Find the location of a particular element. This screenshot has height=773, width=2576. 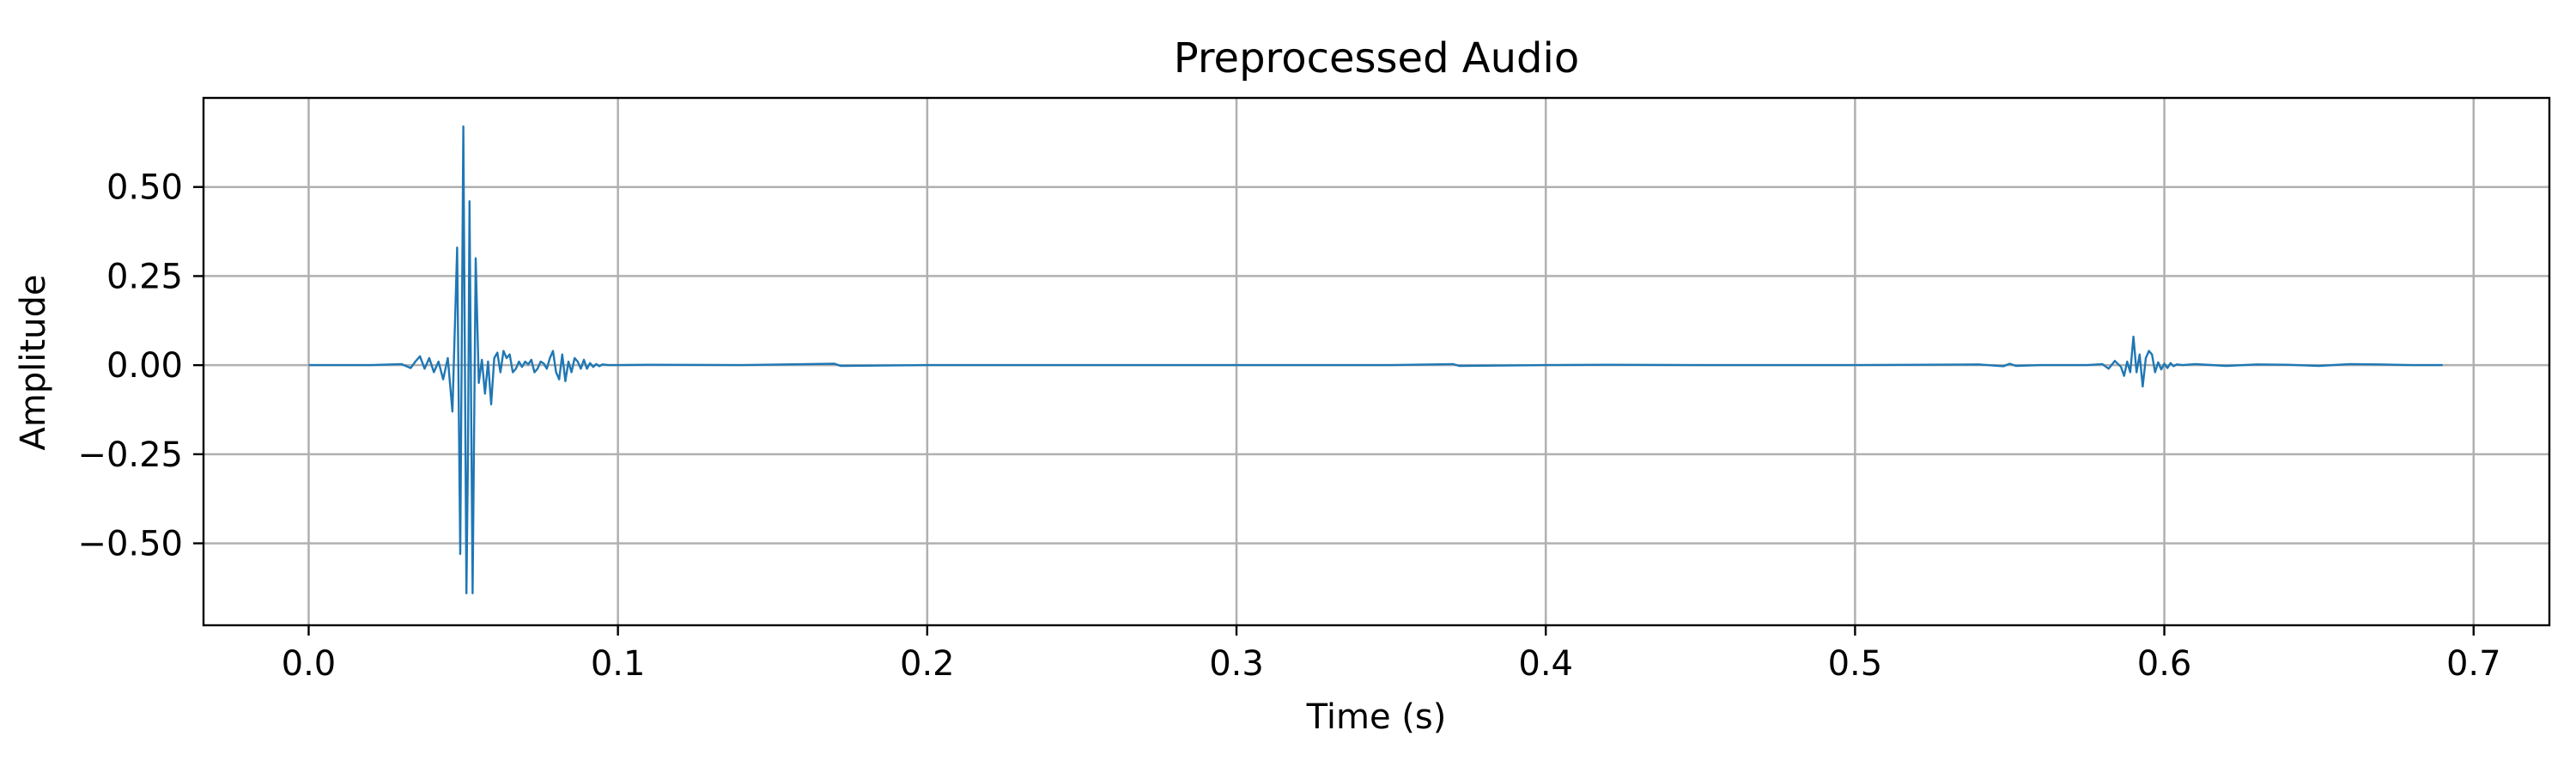

x-tick-label: 0.6 is located at coordinates (2164, 664).